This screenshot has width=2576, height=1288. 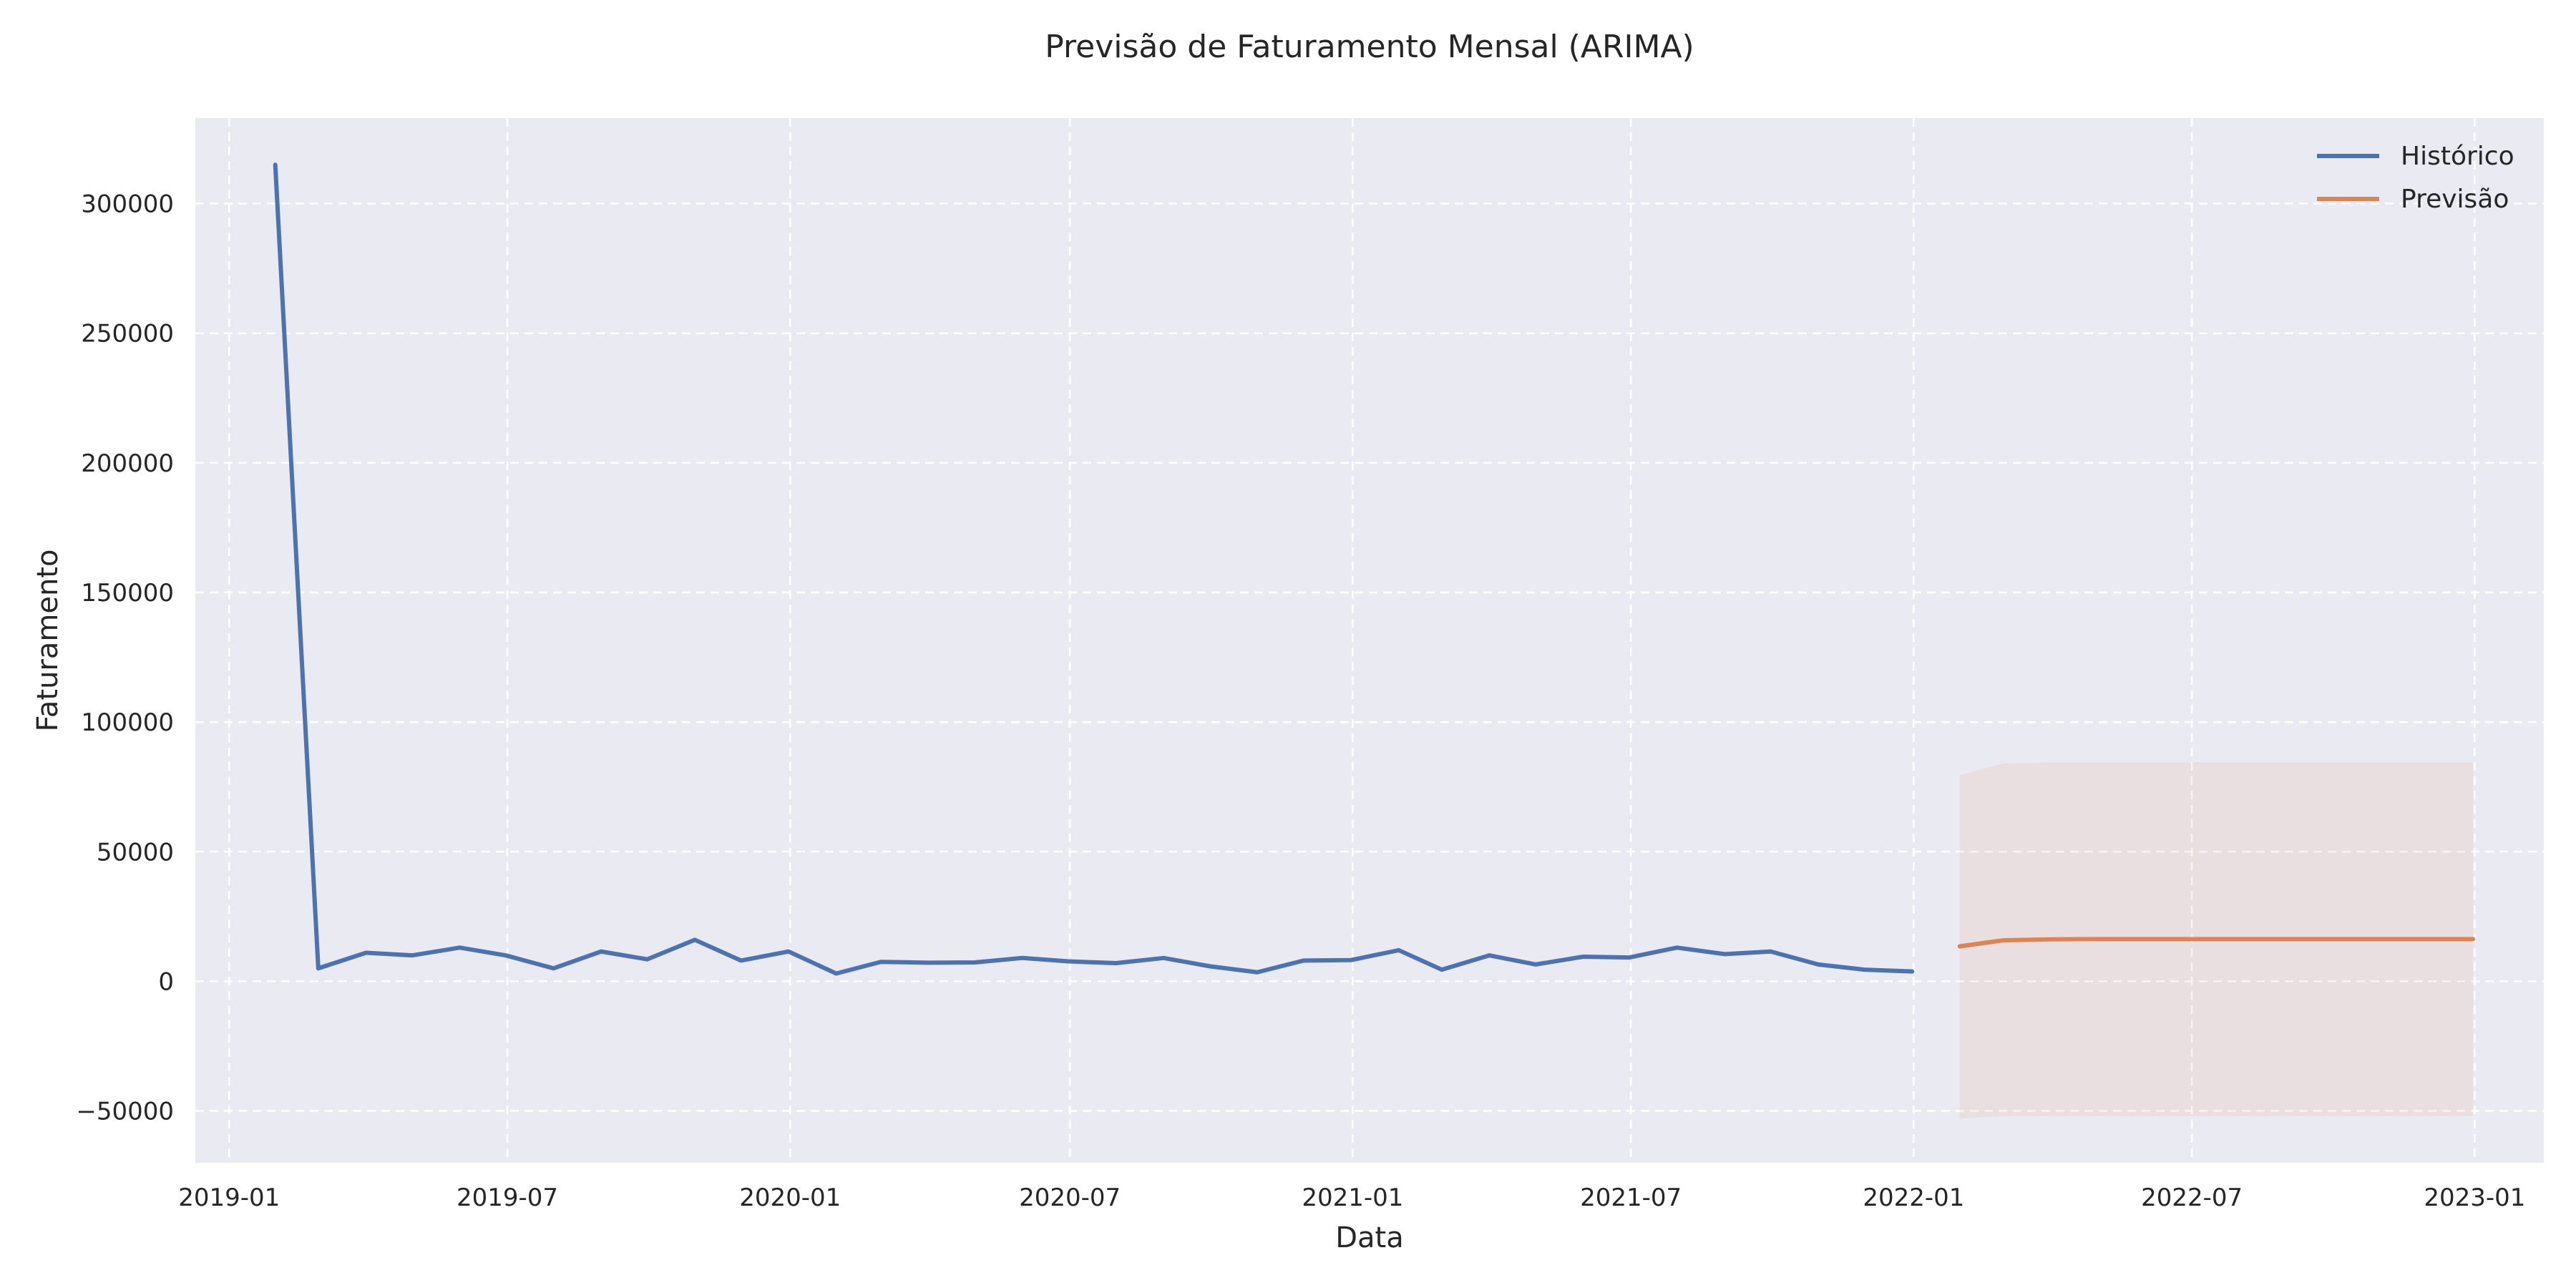 I want to click on y-tick-label: −50000, so click(x=125, y=1112).